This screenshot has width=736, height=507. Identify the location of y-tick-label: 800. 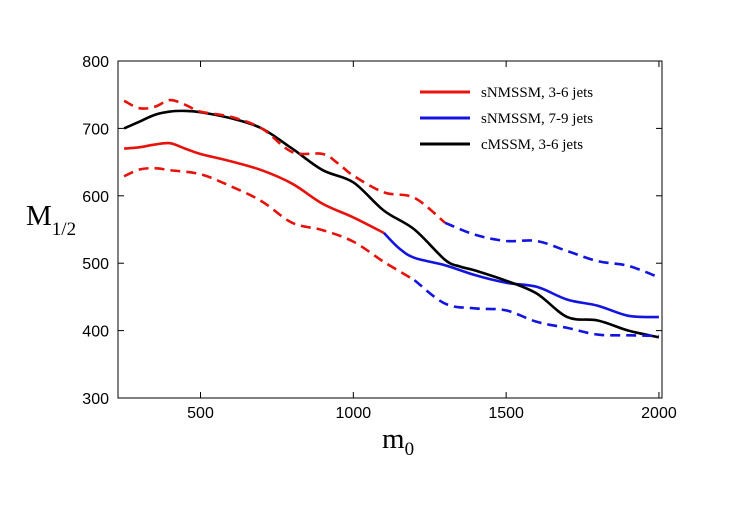
(95, 62).